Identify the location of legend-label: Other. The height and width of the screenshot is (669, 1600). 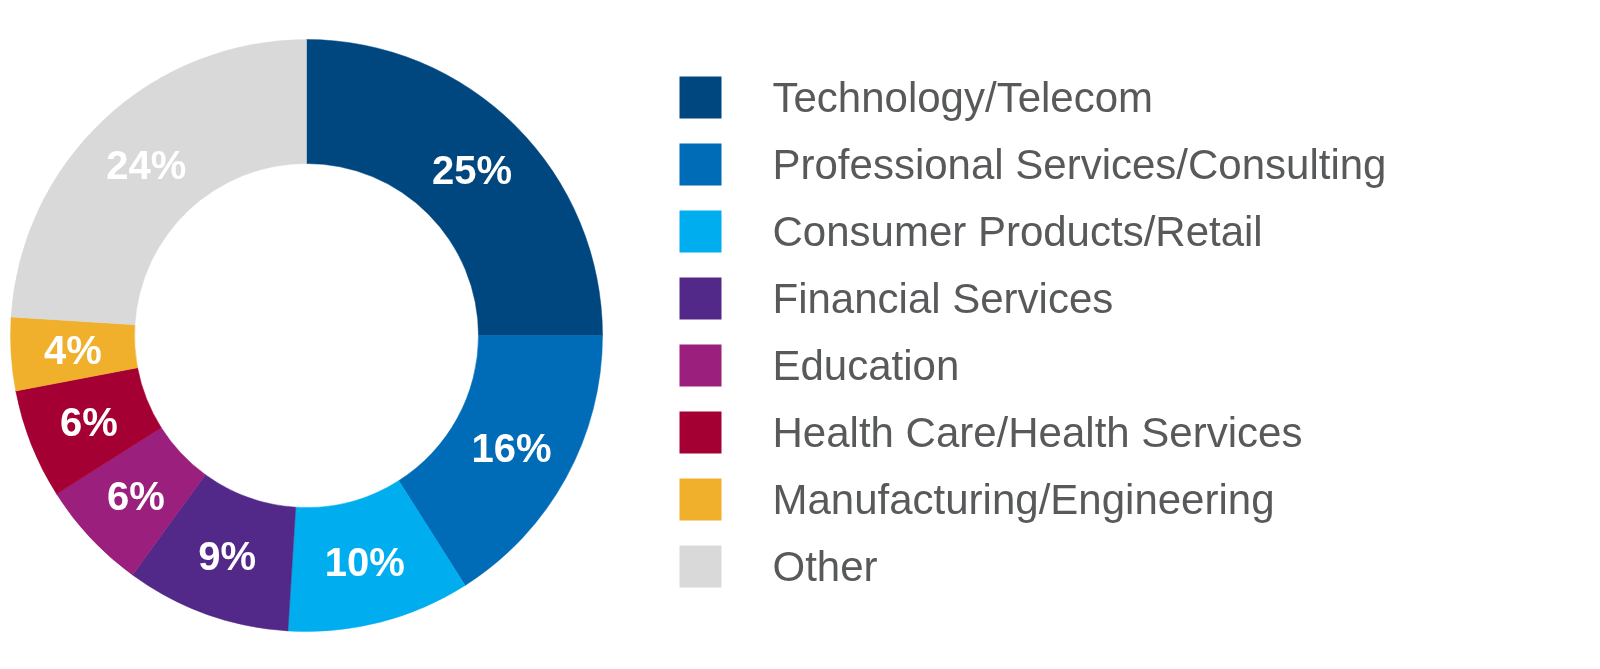
(825, 566).